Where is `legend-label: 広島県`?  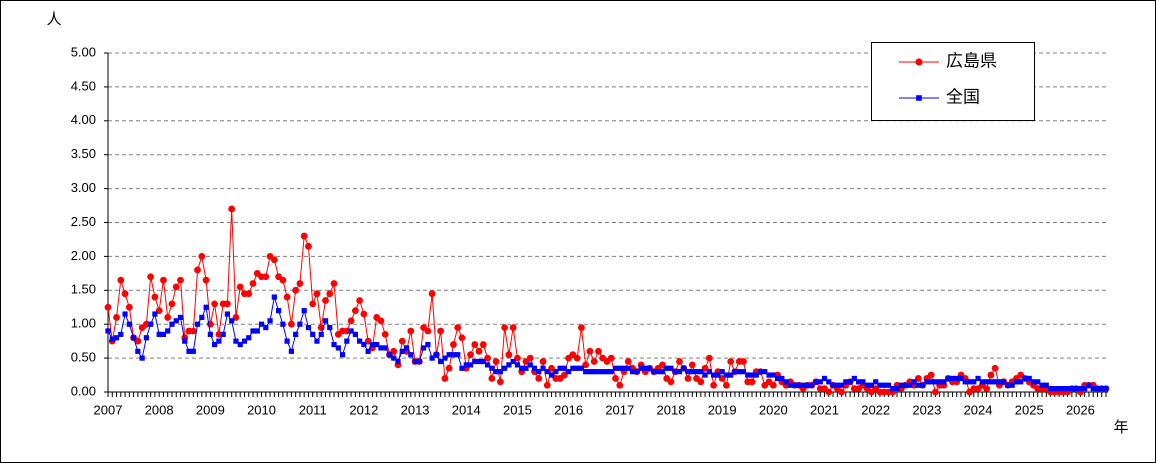
legend-label: 広島県 is located at coordinates (971, 60).